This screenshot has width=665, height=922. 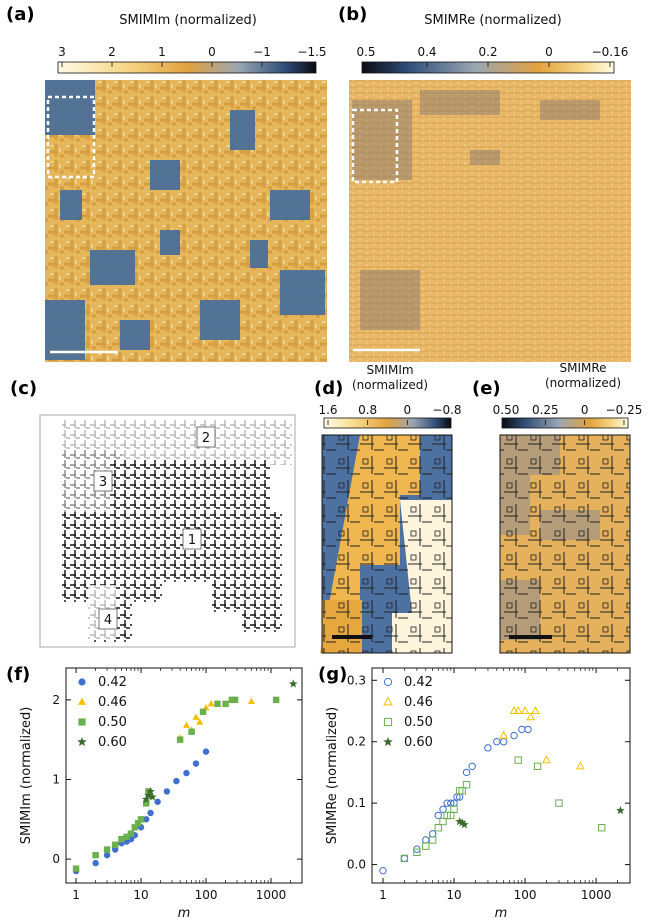 What do you see at coordinates (186, 221) in the screenshot?
I see `panel-a-map` at bounding box center [186, 221].